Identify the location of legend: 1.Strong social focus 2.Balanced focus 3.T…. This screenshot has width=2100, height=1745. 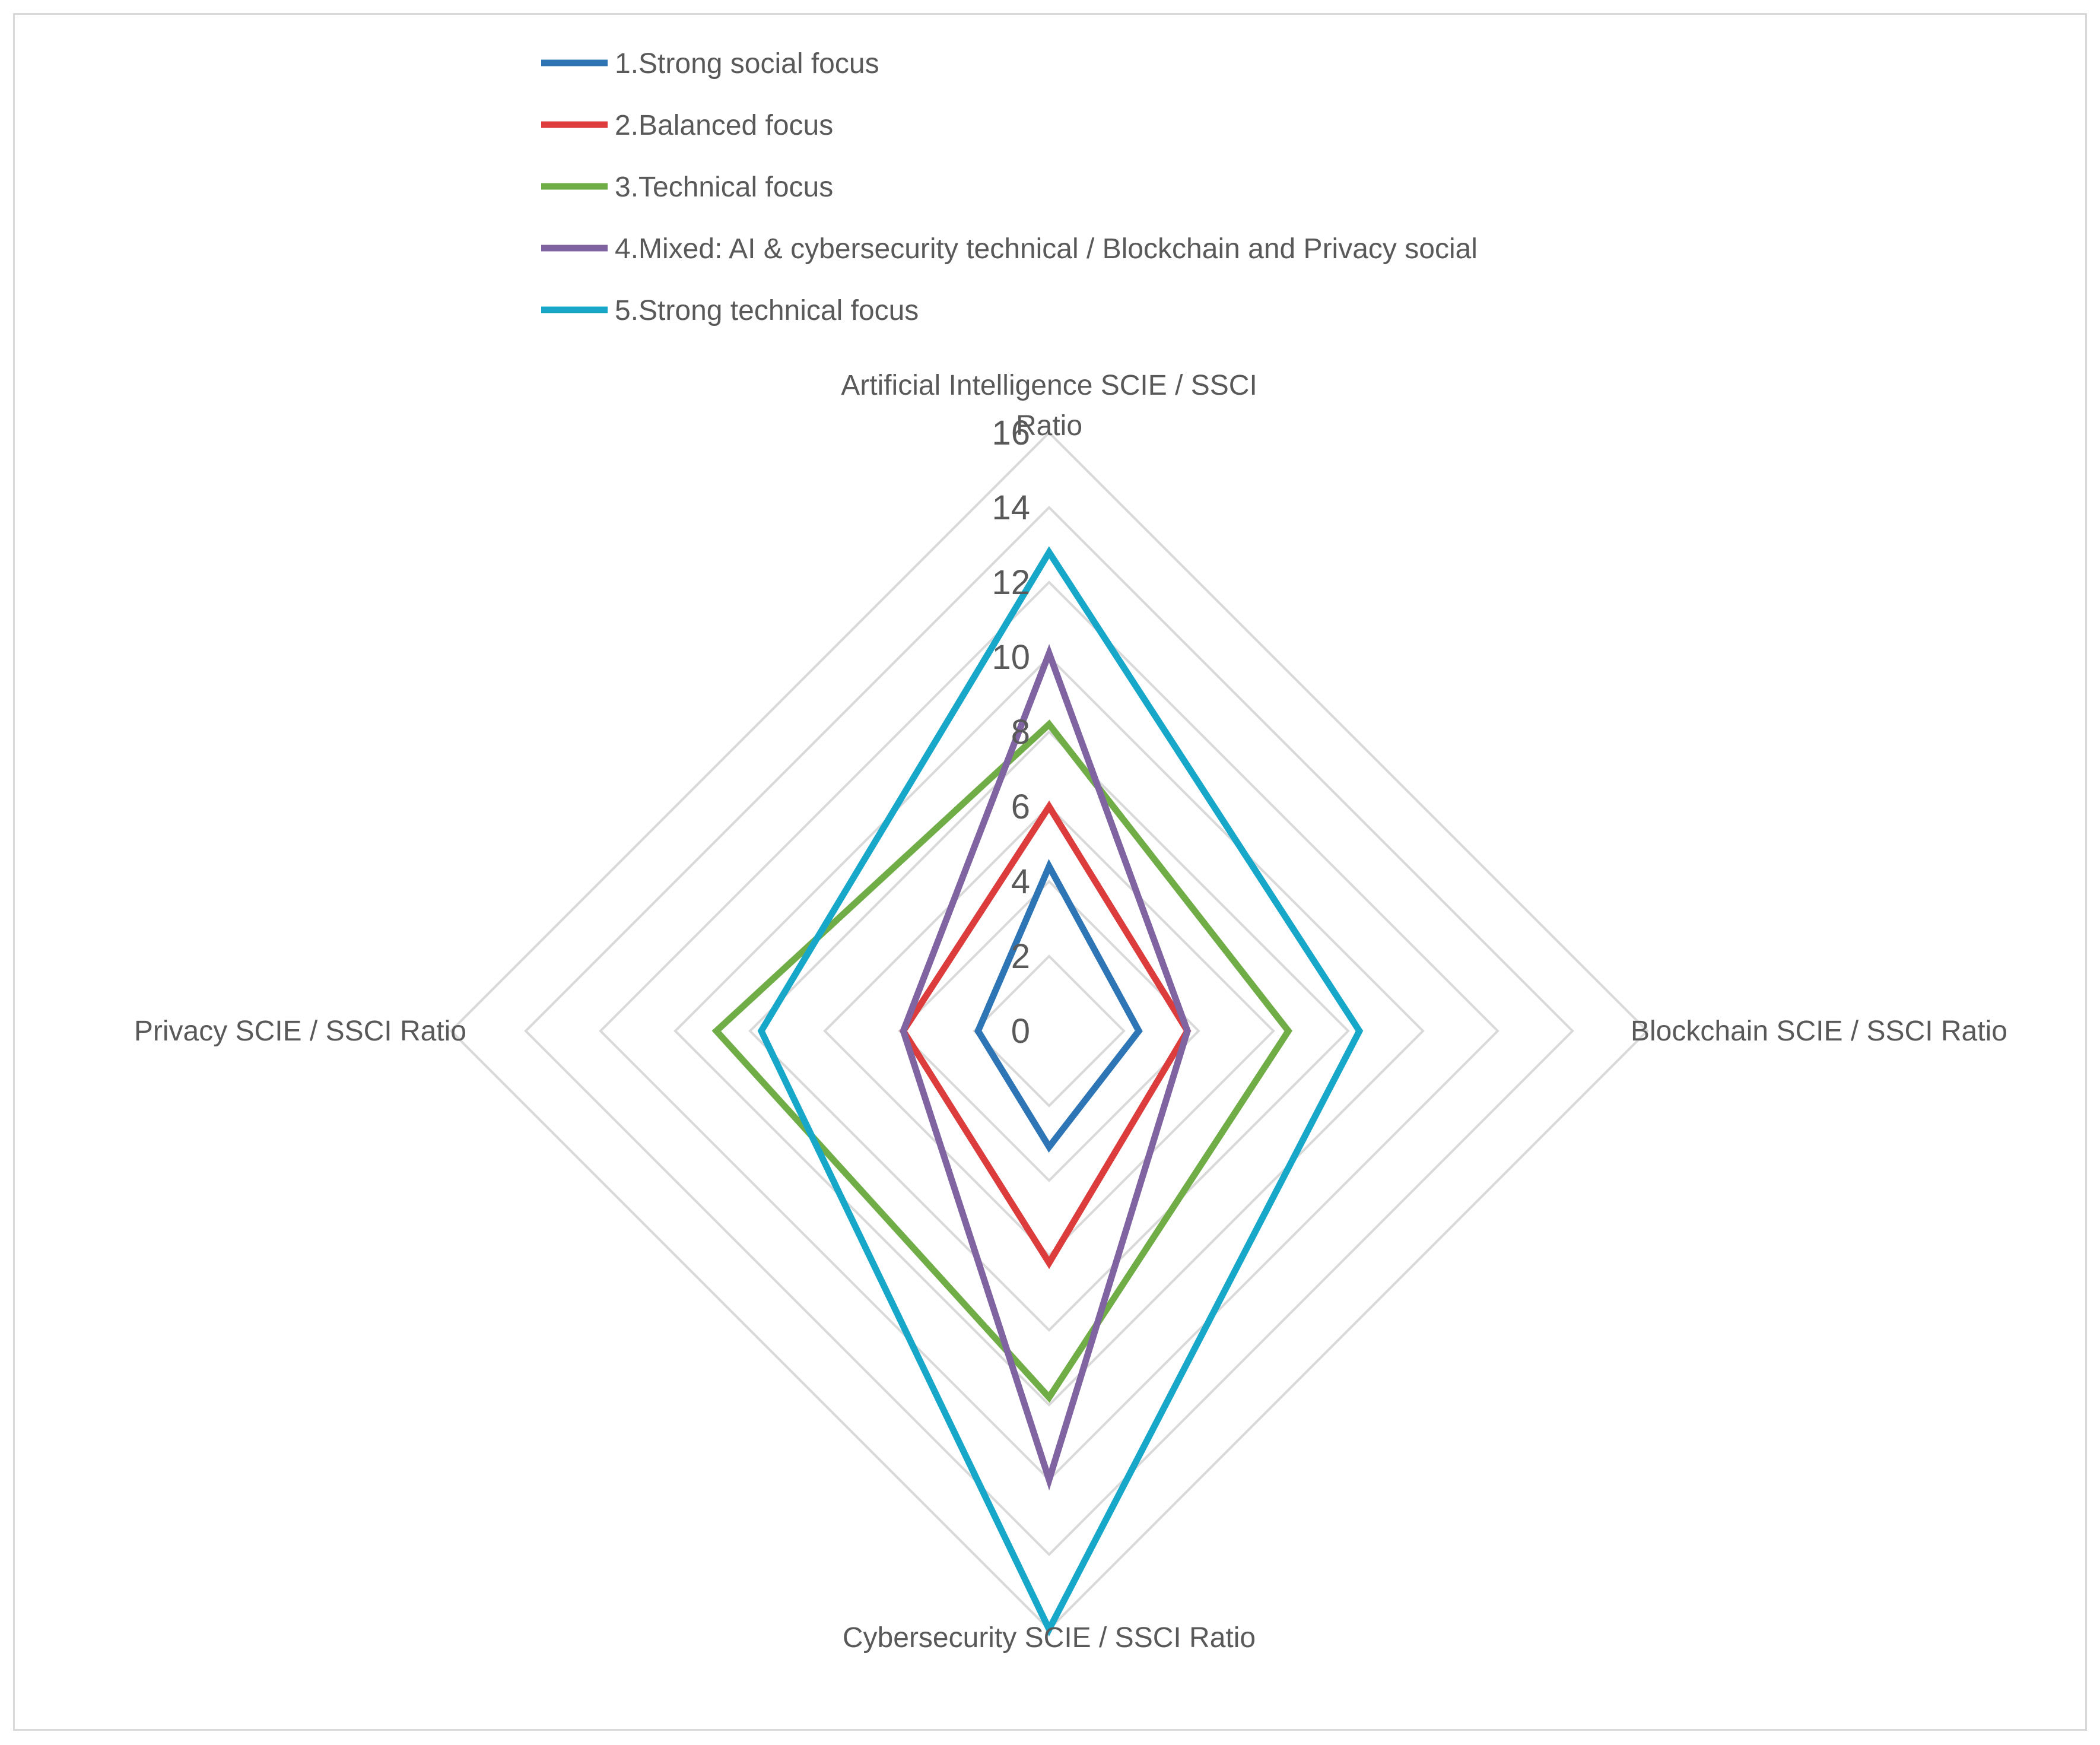
(1010, 187).